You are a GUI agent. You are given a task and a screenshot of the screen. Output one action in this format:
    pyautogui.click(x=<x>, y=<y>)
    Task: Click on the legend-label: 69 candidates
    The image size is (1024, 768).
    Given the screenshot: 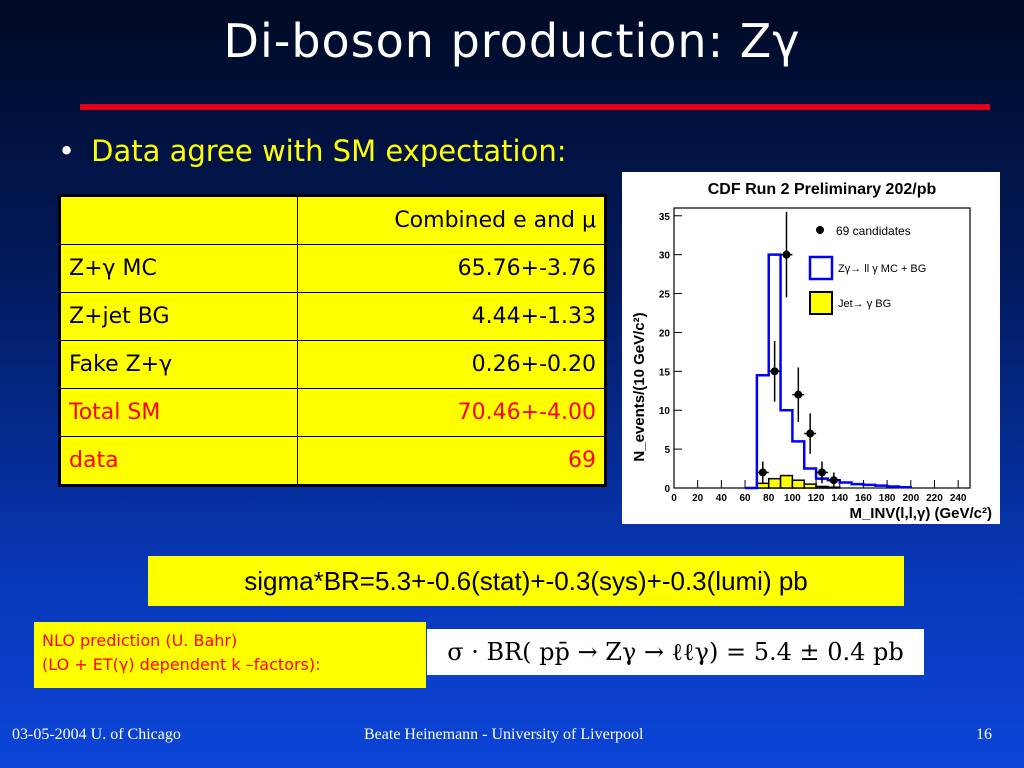 What is the action you would take?
    pyautogui.click(x=873, y=231)
    